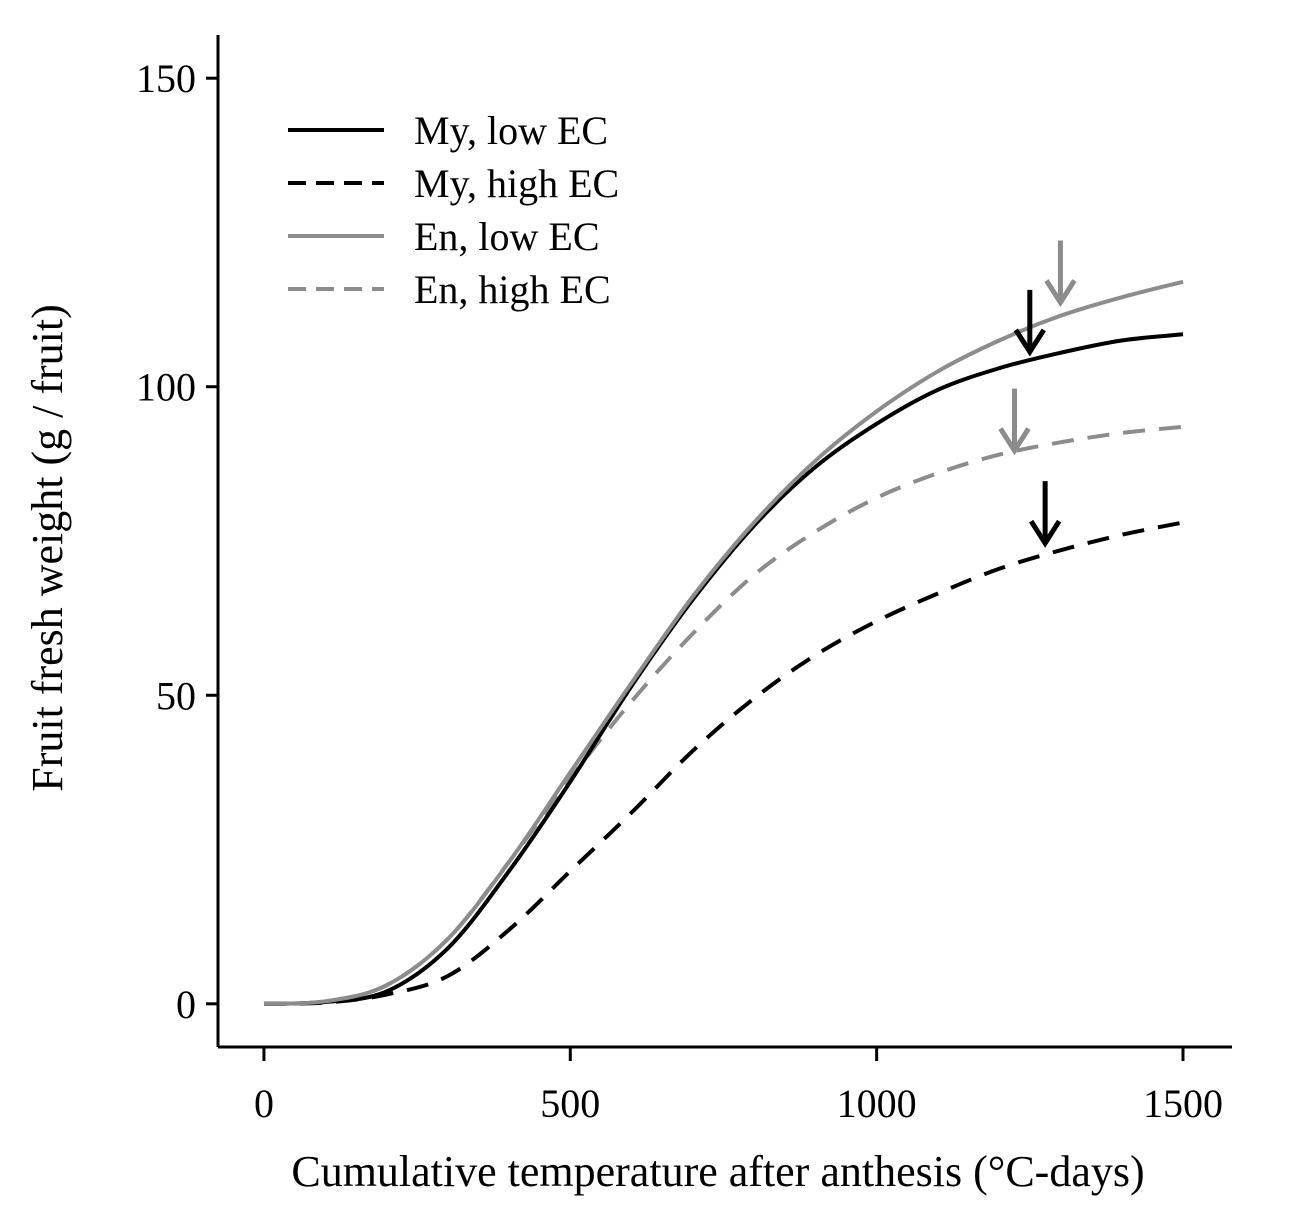 This screenshot has height=1230, width=1301. What do you see at coordinates (47, 548) in the screenshot?
I see `y-axis-title: Fruit fresh weight (g / fruit)` at bounding box center [47, 548].